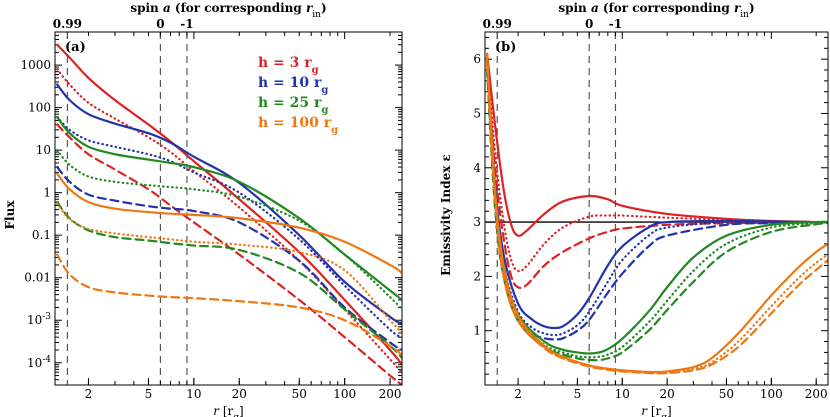 The image size is (830, 417). I want to click on panel-label: (b), so click(505, 47).